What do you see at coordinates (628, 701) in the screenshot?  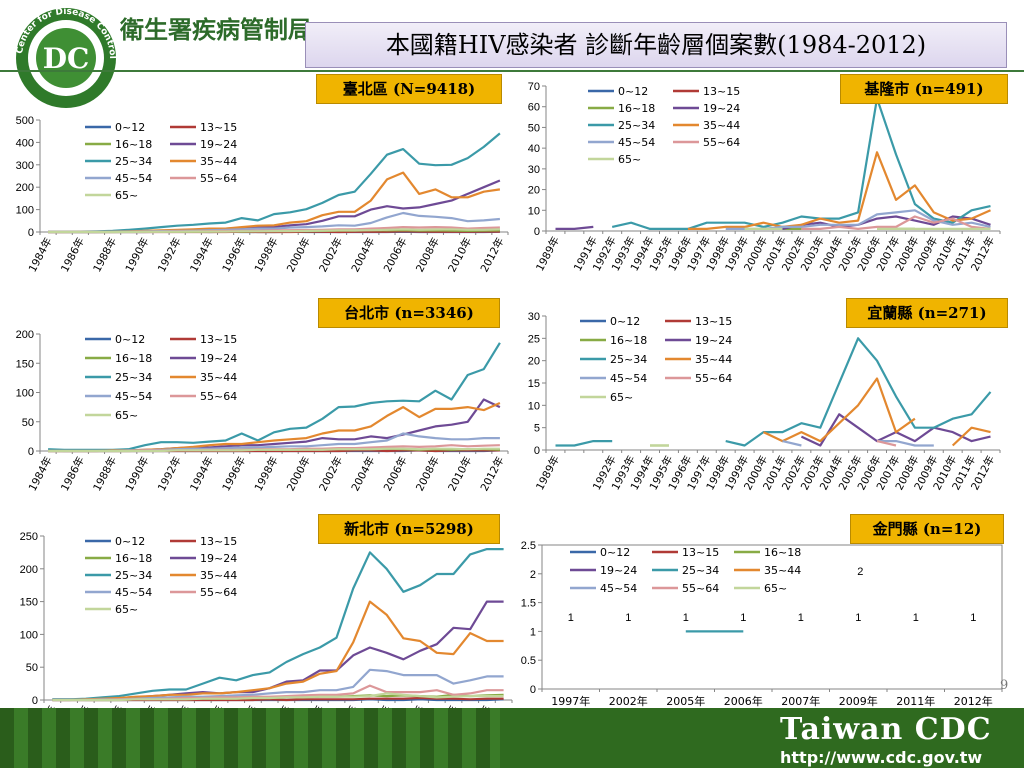 I see `x-tick-label: 2002年` at bounding box center [628, 701].